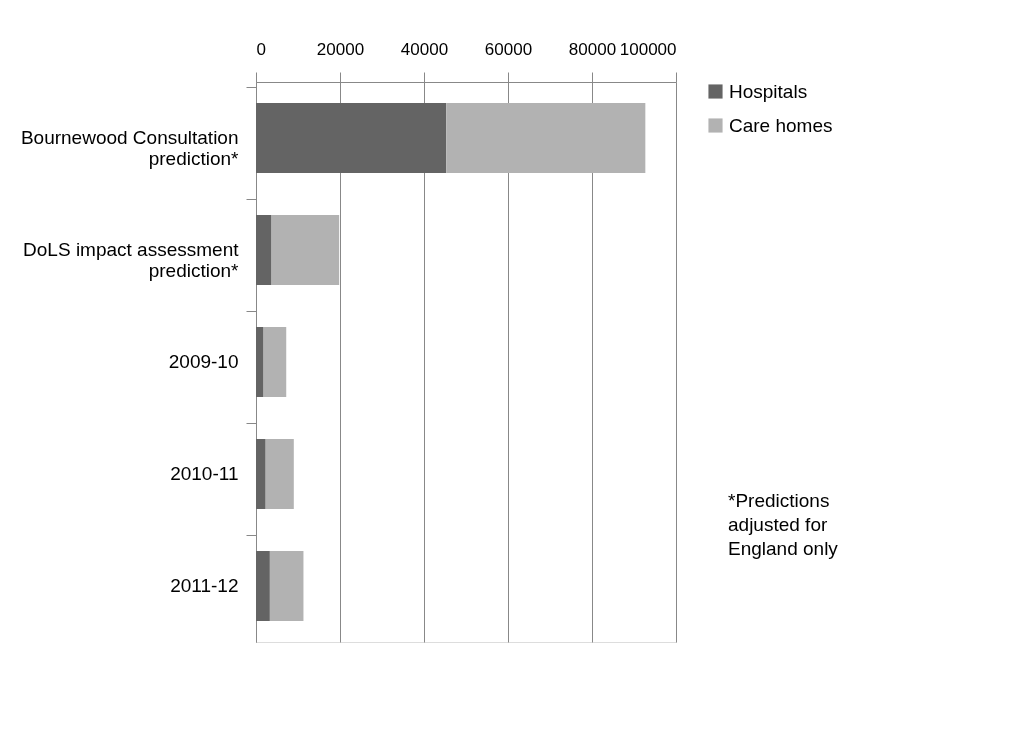 This screenshot has height=731, width=1011. I want to click on x-tick-label: 20000, so click(340, 49).